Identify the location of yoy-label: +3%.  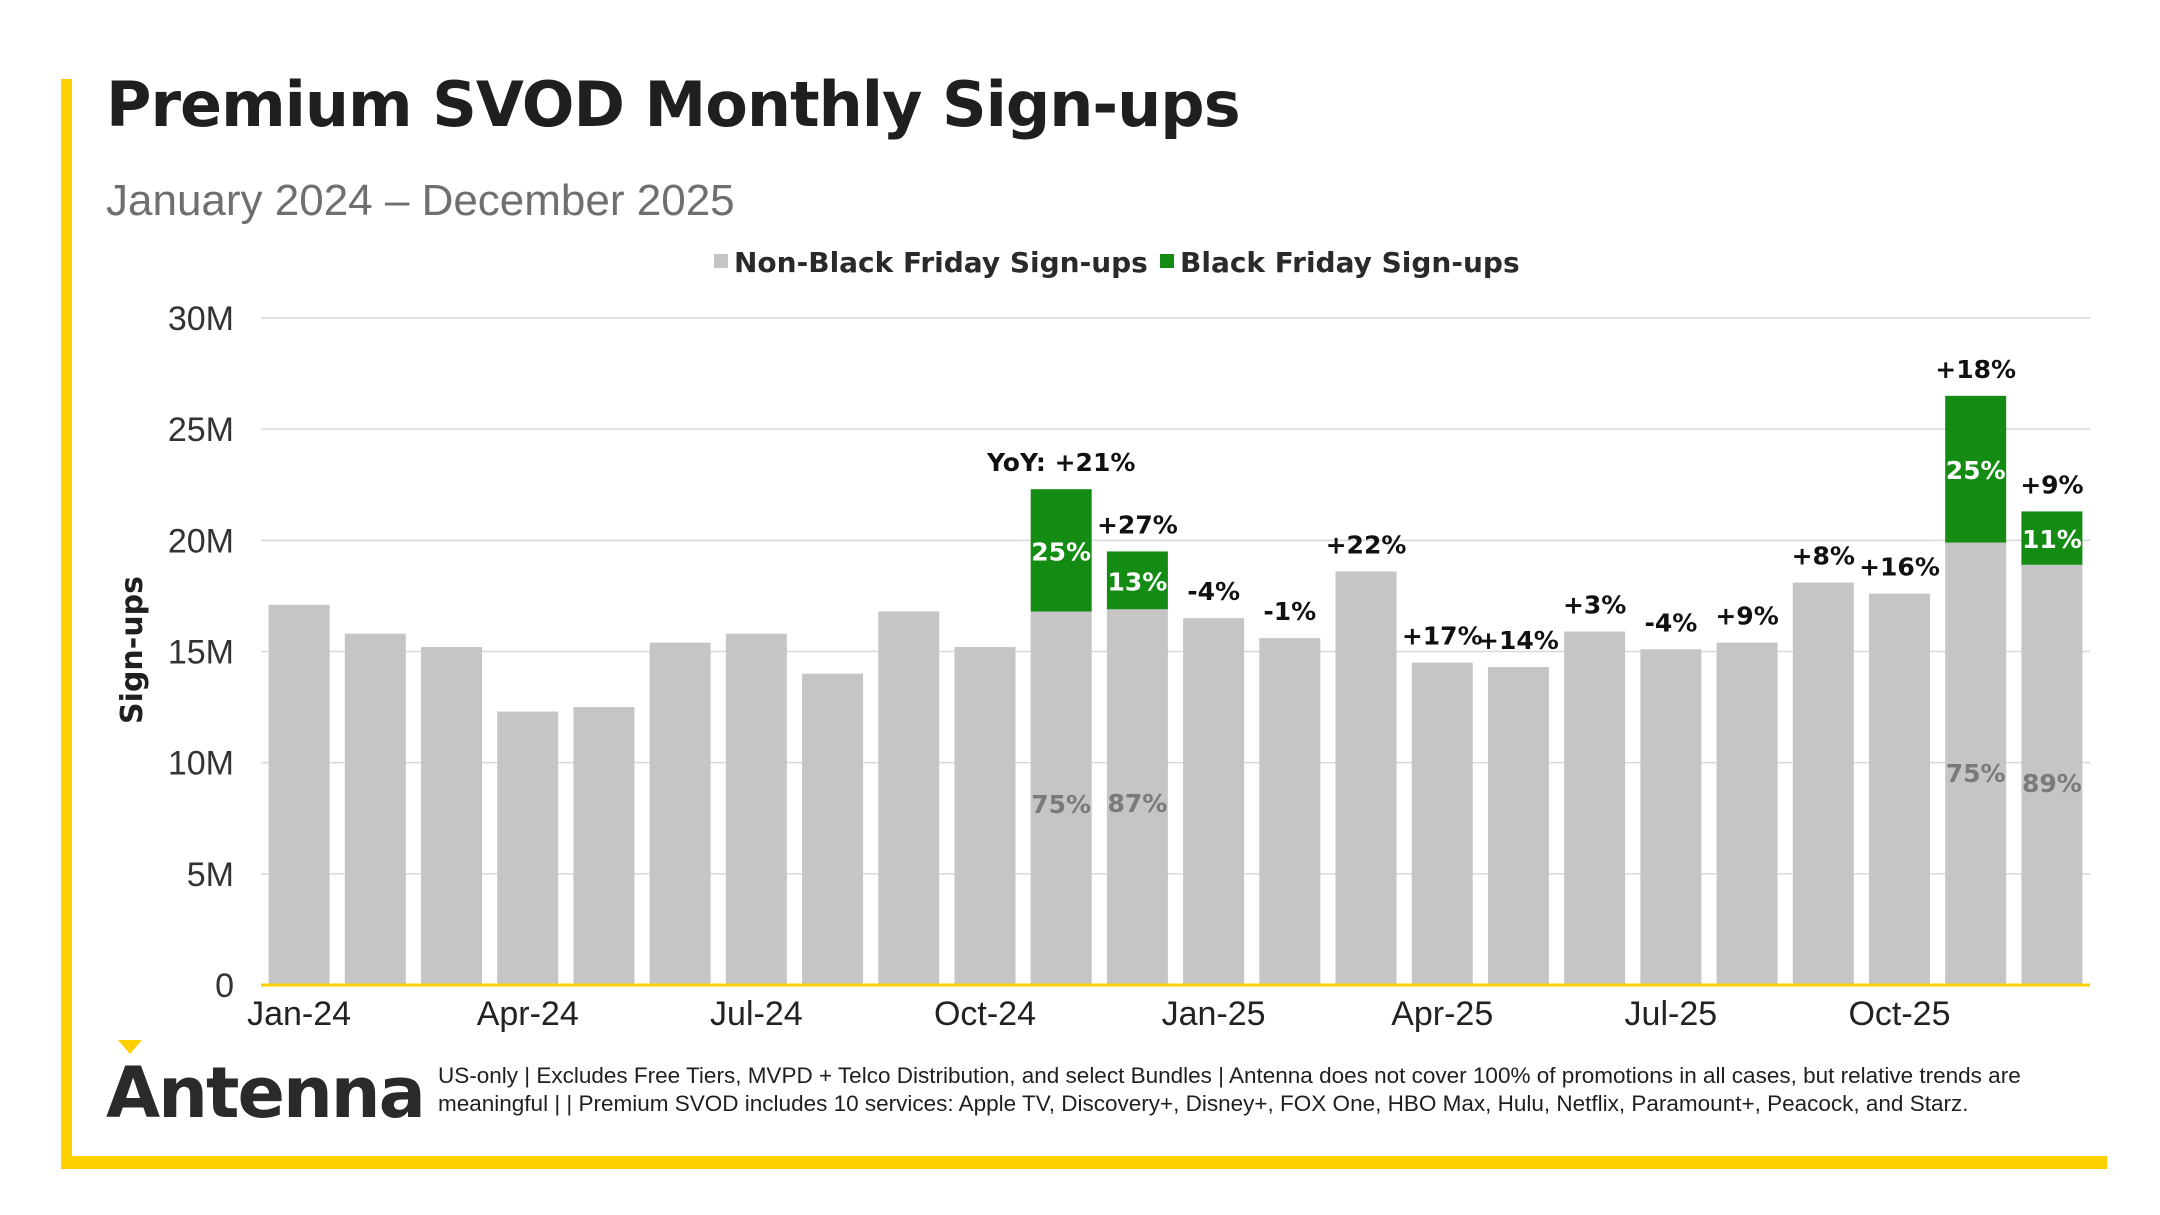
(1594, 604).